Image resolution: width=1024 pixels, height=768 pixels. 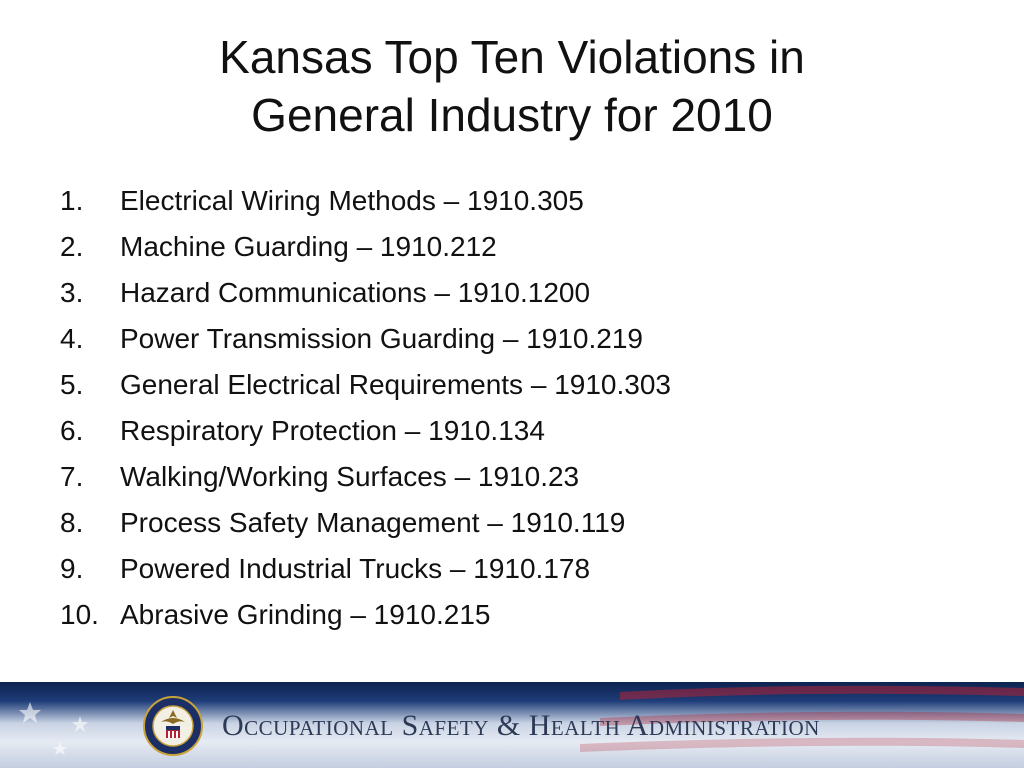 What do you see at coordinates (72, 476) in the screenshot?
I see `item-number: 7.` at bounding box center [72, 476].